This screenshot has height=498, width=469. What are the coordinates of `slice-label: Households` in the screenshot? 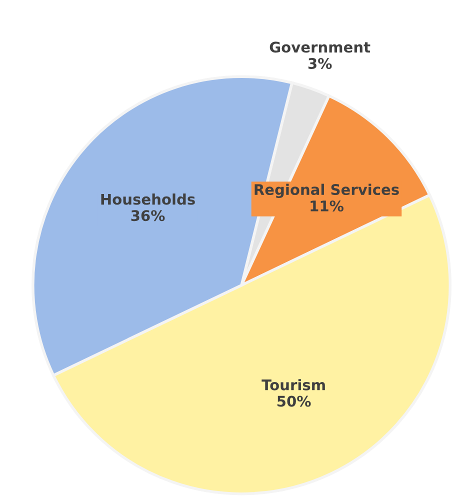 It's located at (148, 199).